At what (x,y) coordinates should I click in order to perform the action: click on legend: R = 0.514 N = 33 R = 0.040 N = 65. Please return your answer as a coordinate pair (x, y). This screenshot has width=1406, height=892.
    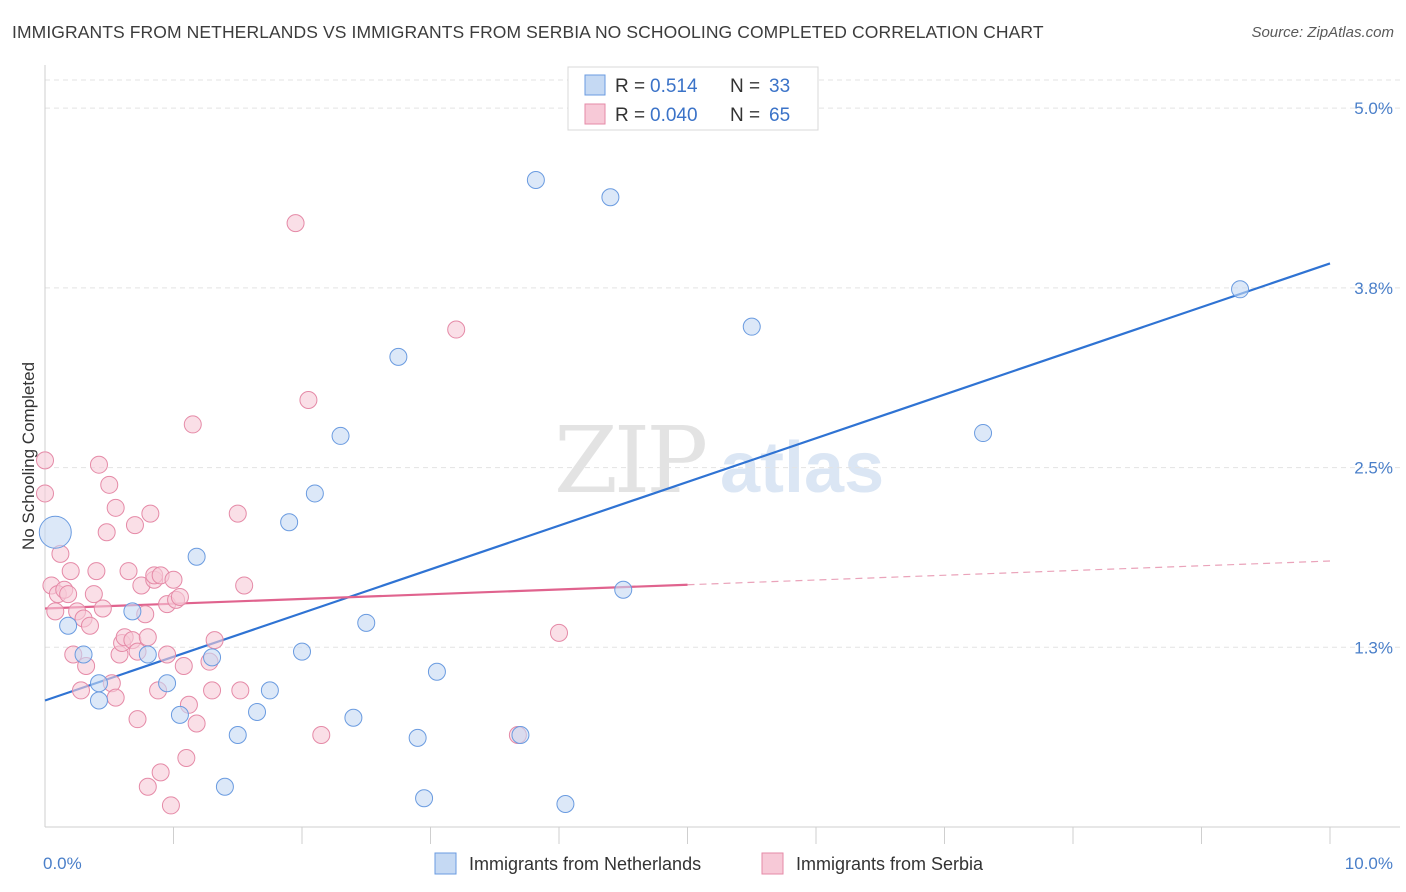
    Looking at the image, I should click on (693, 98).